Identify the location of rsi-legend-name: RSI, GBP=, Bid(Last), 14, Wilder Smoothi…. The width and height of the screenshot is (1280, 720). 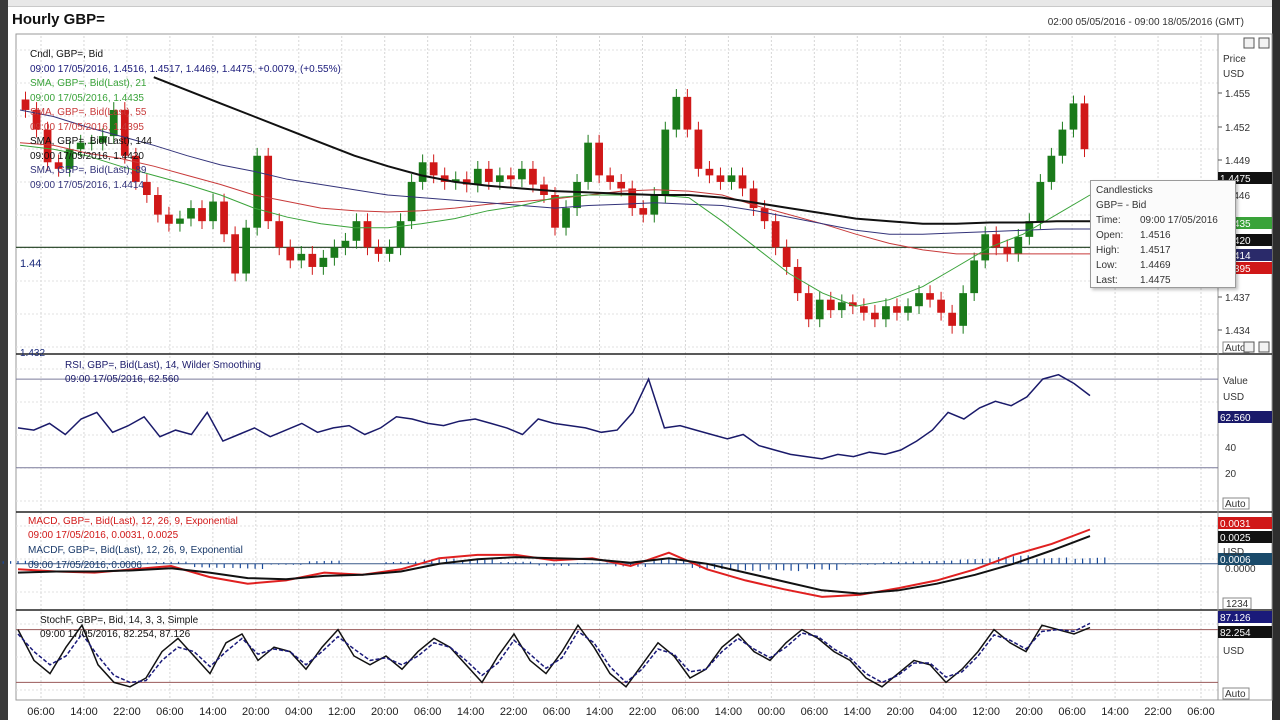
(163, 365).